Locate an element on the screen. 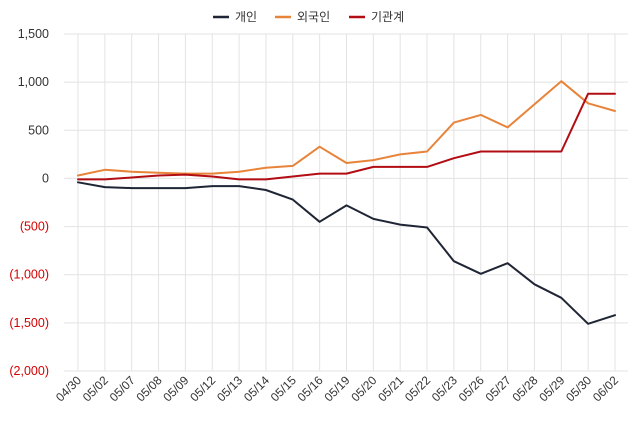  x-tick-label: 05/02 is located at coordinates (95, 388).